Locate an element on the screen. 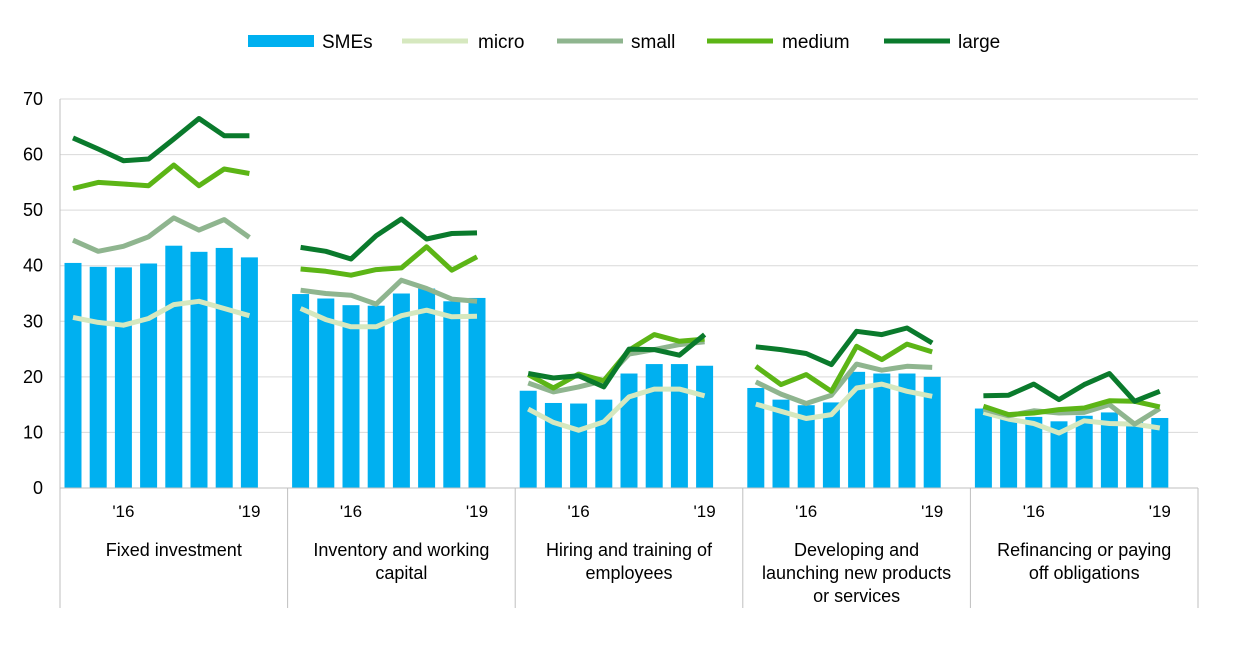  legend: SMEs micro small medium large is located at coordinates (624, 42).